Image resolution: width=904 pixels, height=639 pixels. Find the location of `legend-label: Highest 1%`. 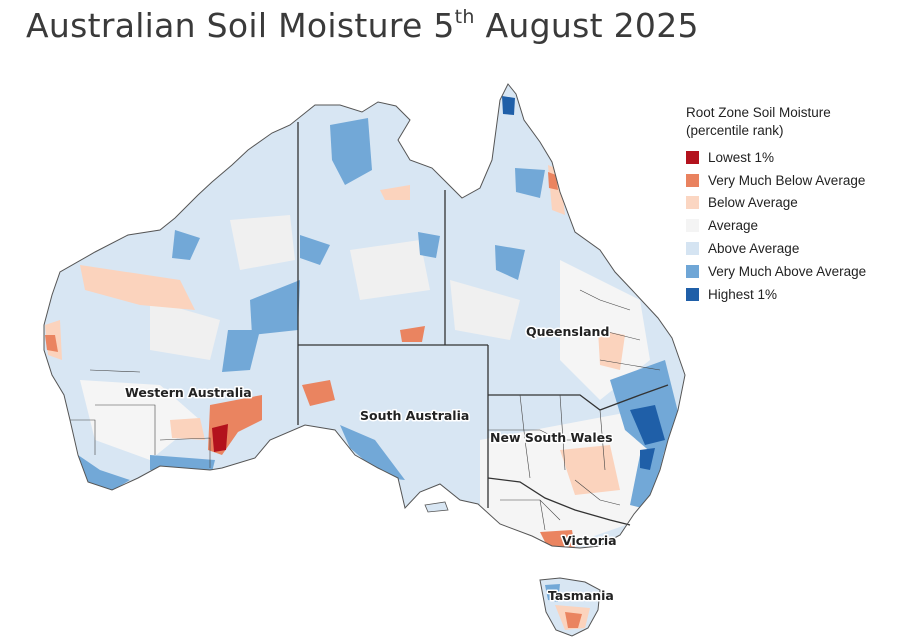

legend-label: Highest 1% is located at coordinates (743, 294).